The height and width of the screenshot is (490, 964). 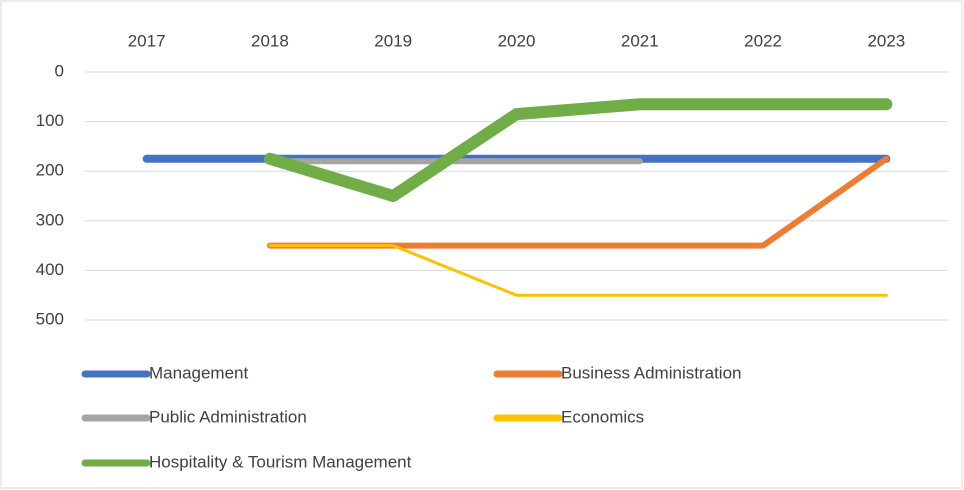 What do you see at coordinates (640, 40) in the screenshot?
I see `x-tick-label: 2021` at bounding box center [640, 40].